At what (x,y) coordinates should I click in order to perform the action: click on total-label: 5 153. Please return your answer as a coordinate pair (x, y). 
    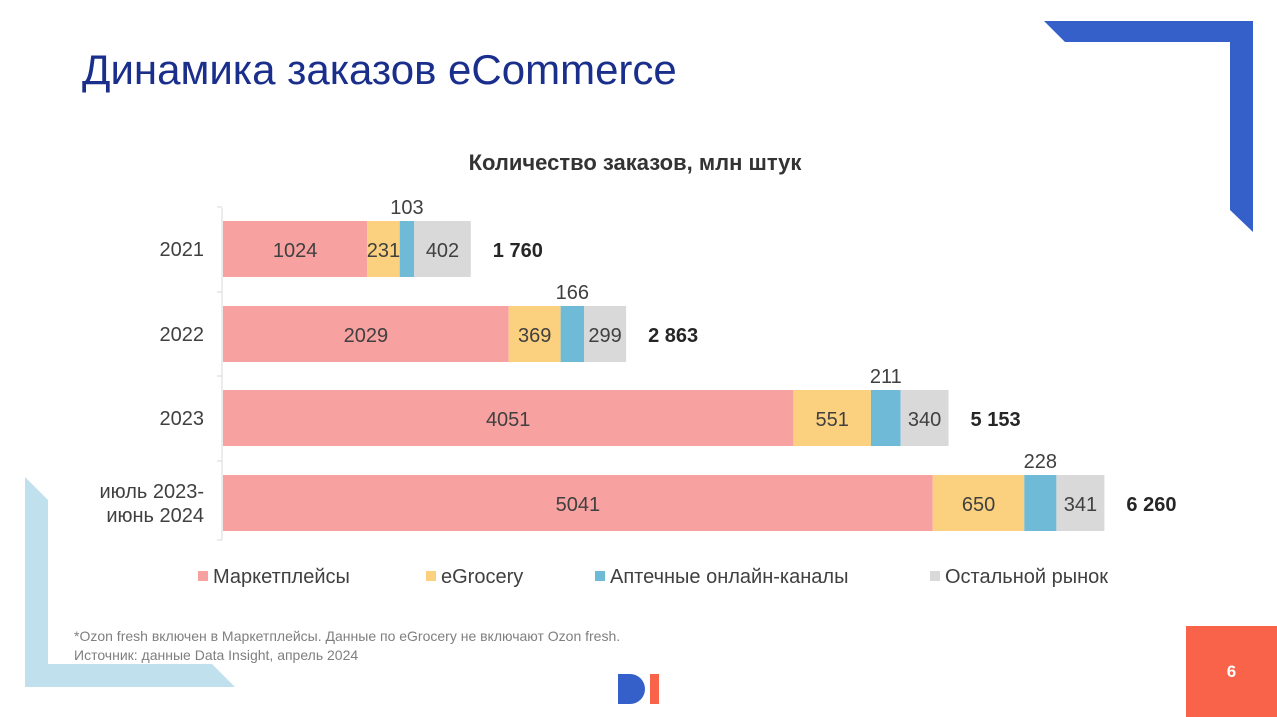
    Looking at the image, I should click on (996, 420).